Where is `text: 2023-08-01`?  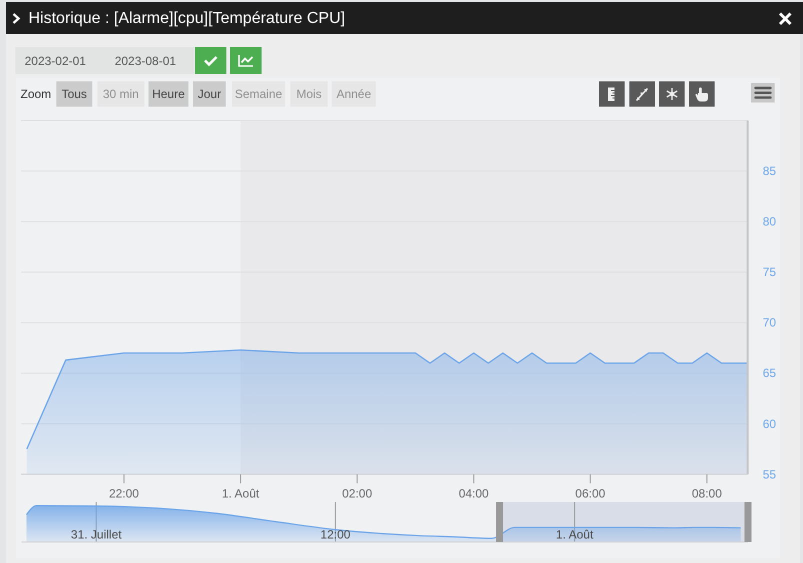 text: 2023-08-01 is located at coordinates (145, 61).